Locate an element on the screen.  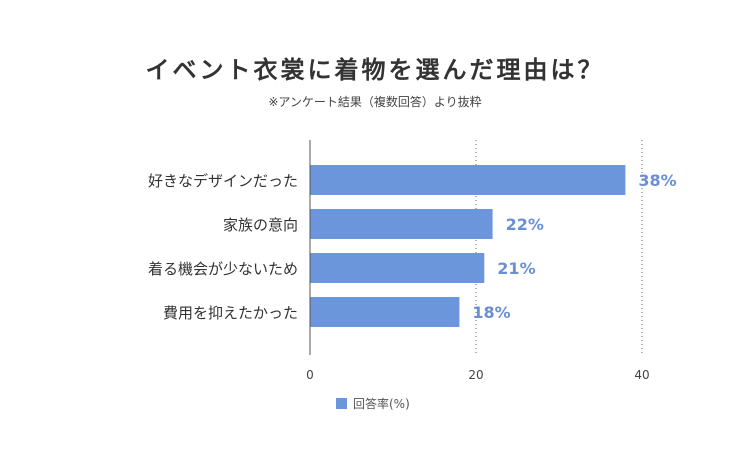
x-tick-label: 40 is located at coordinates (641, 375).